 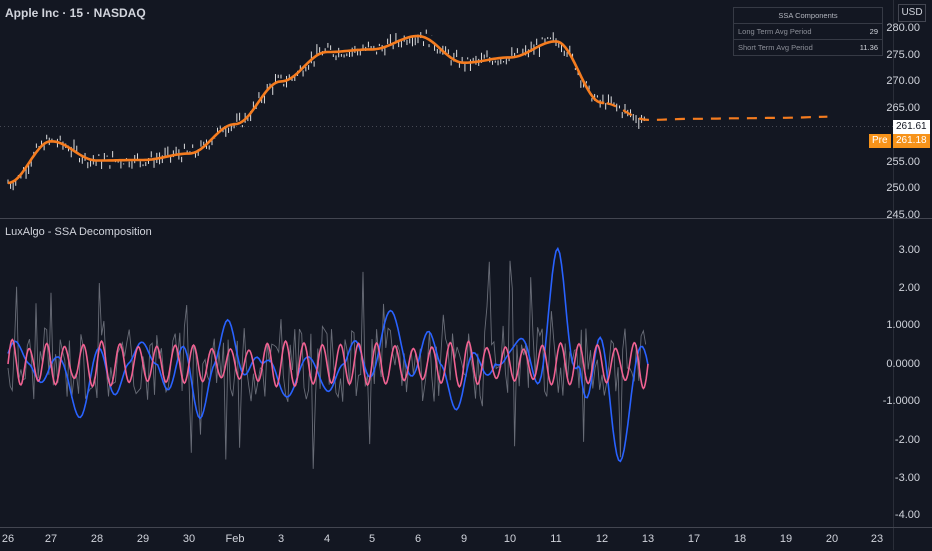 What do you see at coordinates (907, 478) in the screenshot?
I see `indicator-tick: -3.00` at bounding box center [907, 478].